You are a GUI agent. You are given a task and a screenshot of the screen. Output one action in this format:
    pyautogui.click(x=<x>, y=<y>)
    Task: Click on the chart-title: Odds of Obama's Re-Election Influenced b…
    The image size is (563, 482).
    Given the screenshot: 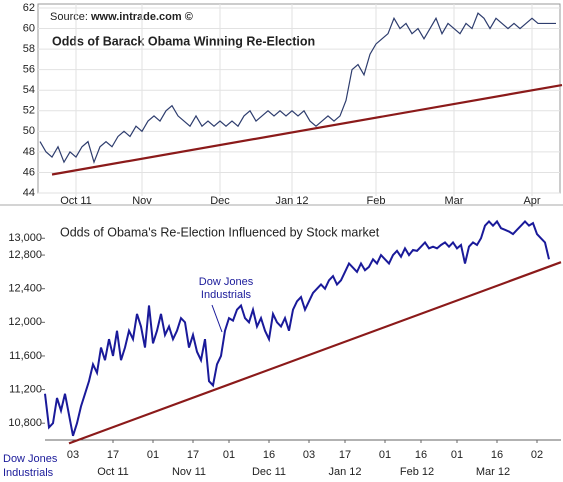 What is the action you would take?
    pyautogui.click(x=220, y=232)
    